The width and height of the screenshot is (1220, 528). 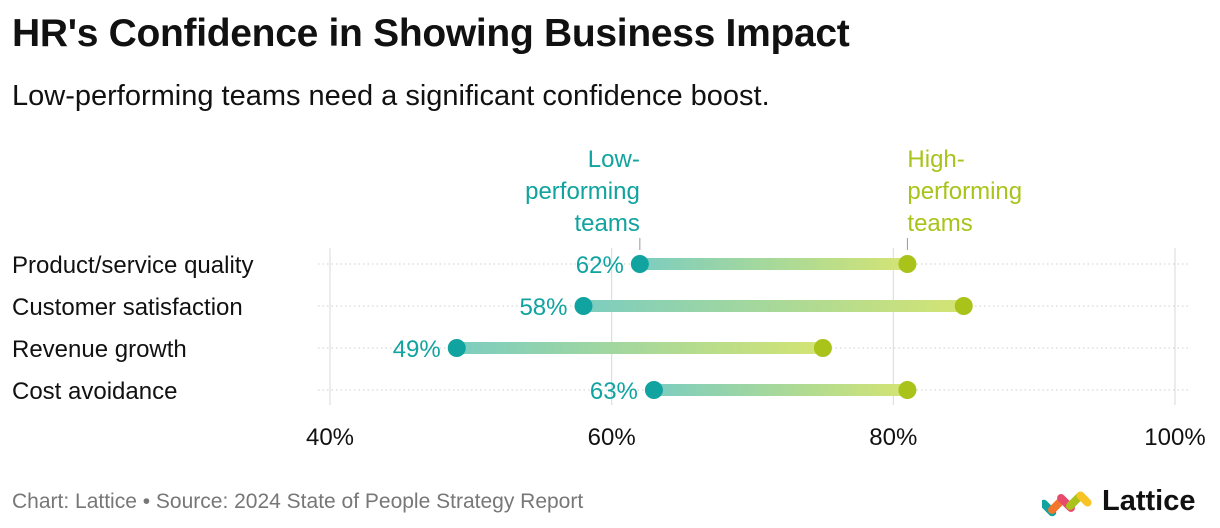 I want to click on x-tick-label: 40%, so click(x=330, y=437).